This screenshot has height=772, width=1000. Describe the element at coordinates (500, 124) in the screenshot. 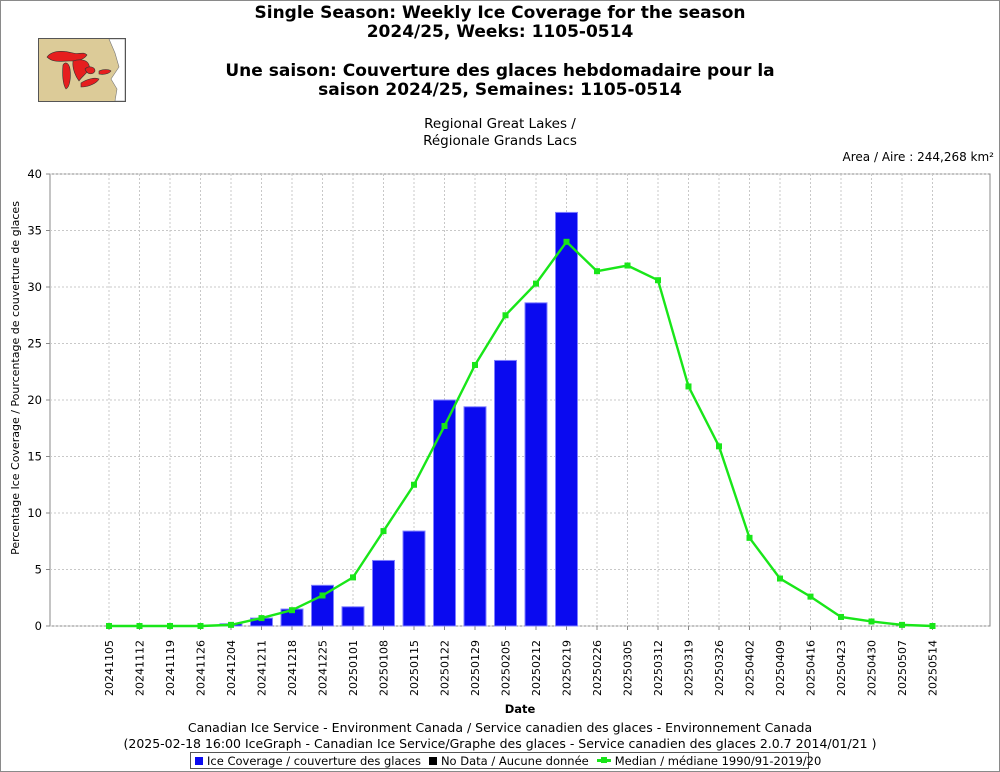

I see `region-line1: Regional Great Lakes /` at that location.